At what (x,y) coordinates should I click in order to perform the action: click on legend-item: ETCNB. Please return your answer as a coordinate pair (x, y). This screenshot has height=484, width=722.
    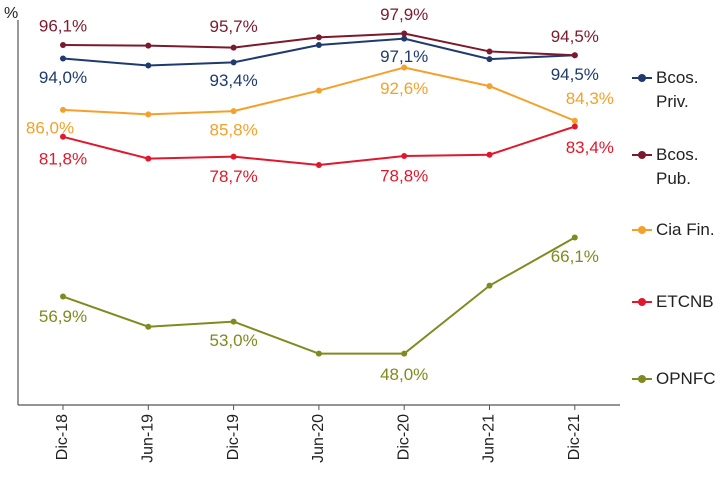
    Looking at the image, I should click on (675, 302).